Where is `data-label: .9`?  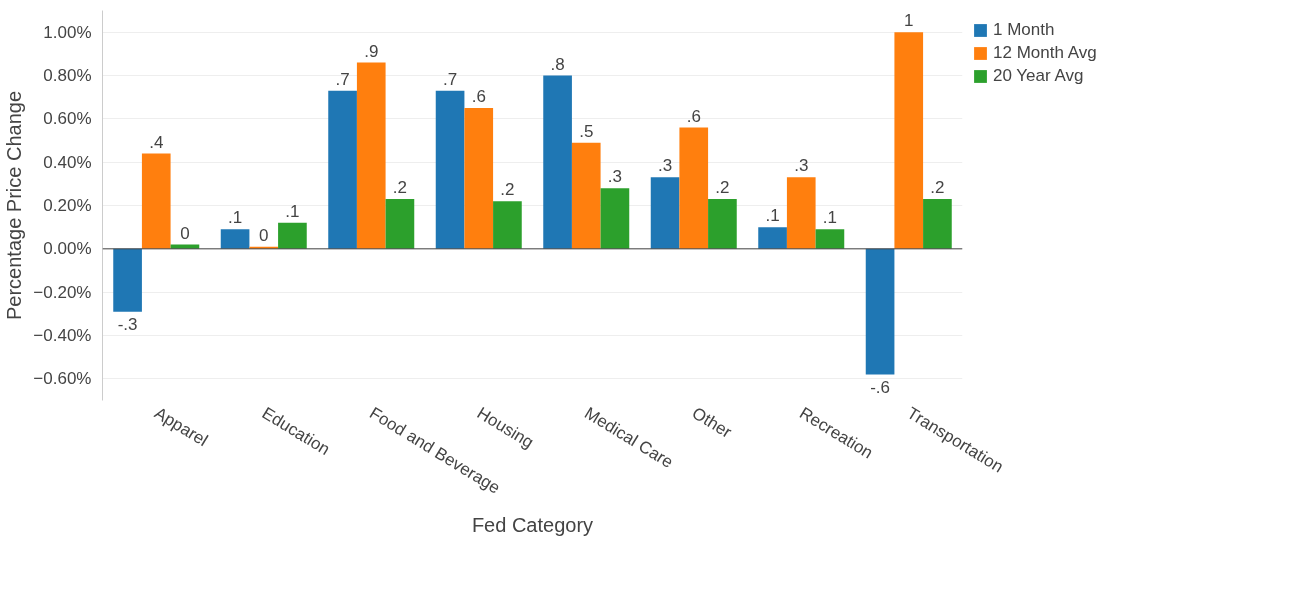
data-label: .9 is located at coordinates (371, 51).